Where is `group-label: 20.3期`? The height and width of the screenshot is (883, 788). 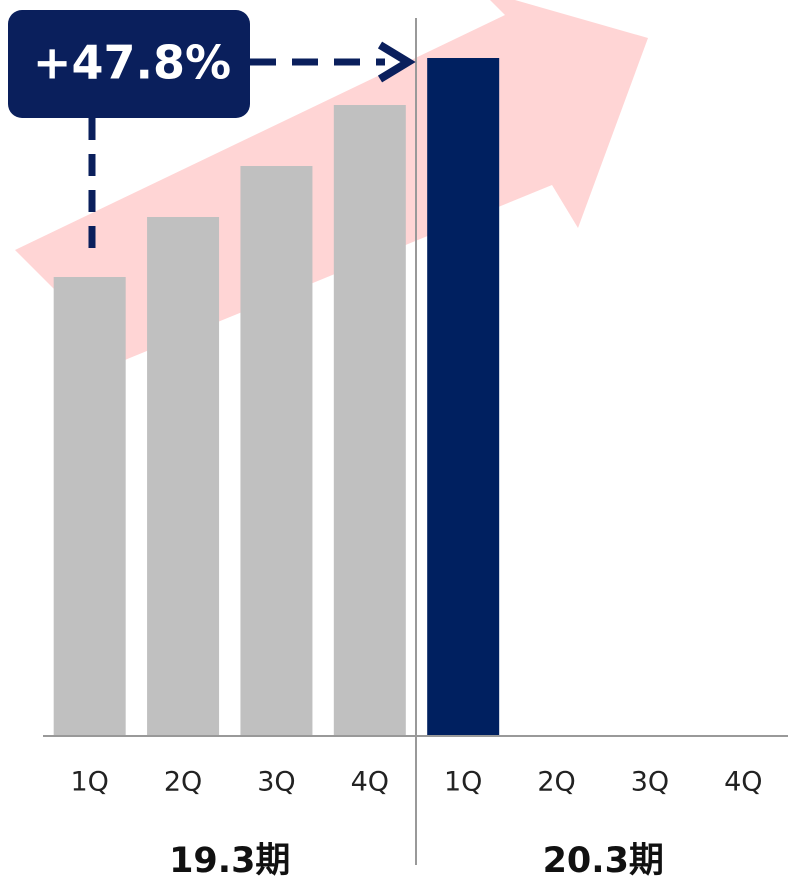
group-label: 20.3期 is located at coordinates (603, 861).